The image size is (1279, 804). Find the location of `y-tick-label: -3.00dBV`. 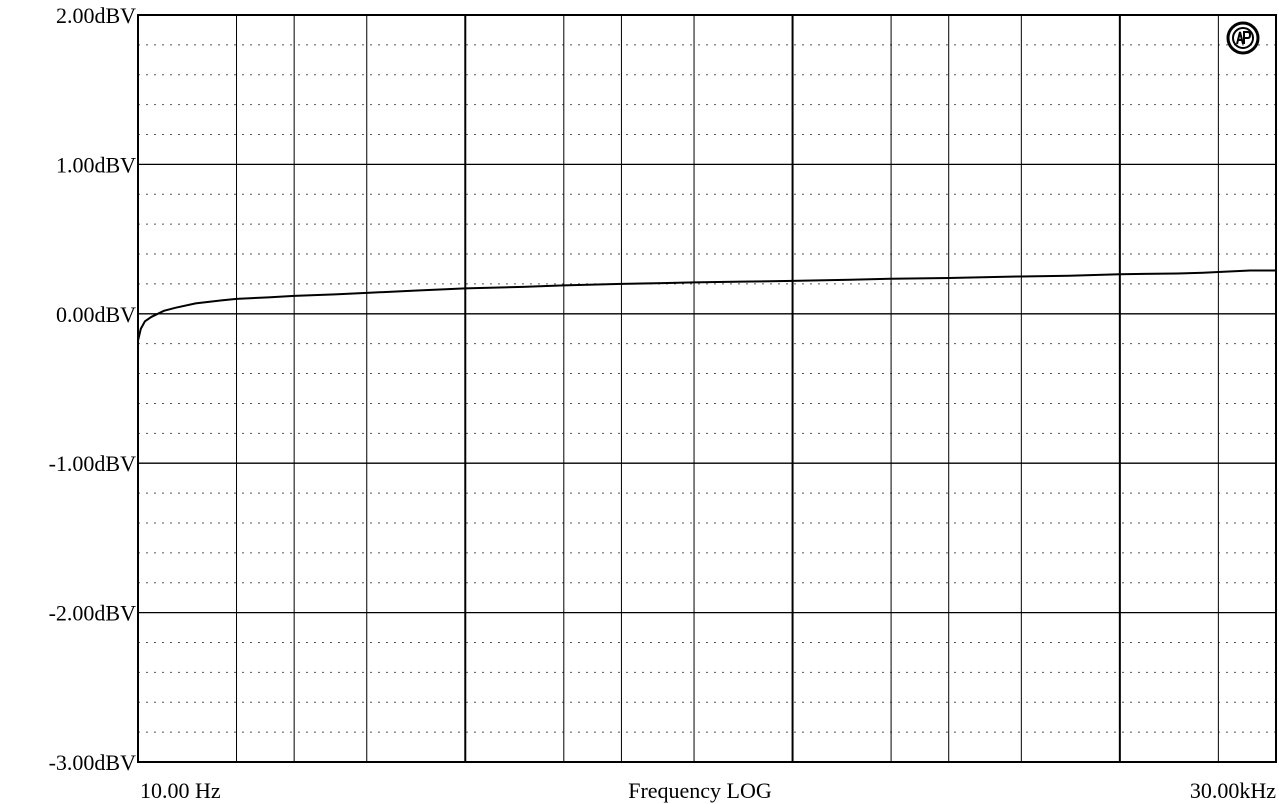

y-tick-label: -3.00dBV is located at coordinates (93, 762).